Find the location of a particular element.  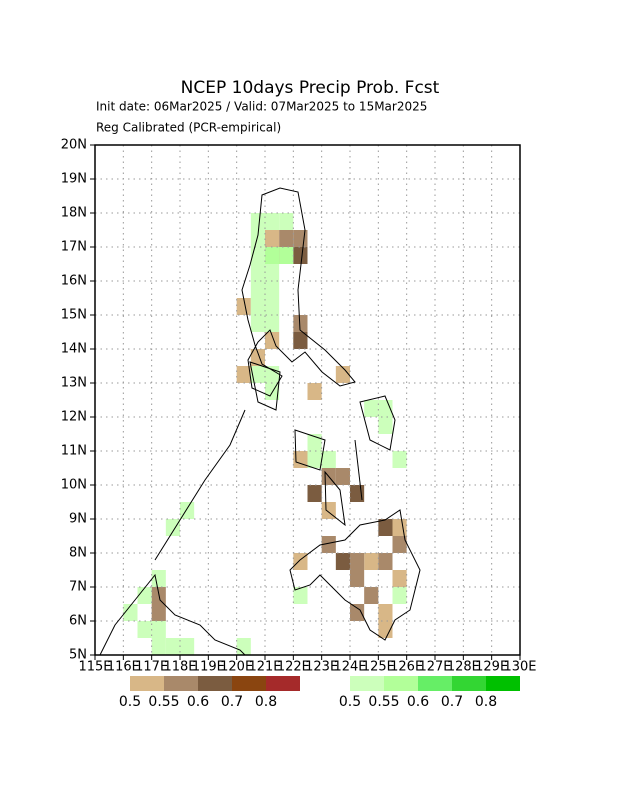

y-tick-label: 11N is located at coordinates (74, 451).